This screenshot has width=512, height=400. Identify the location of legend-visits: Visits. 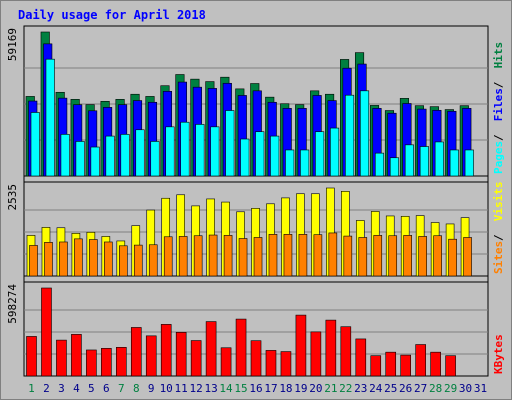
(498, 201).